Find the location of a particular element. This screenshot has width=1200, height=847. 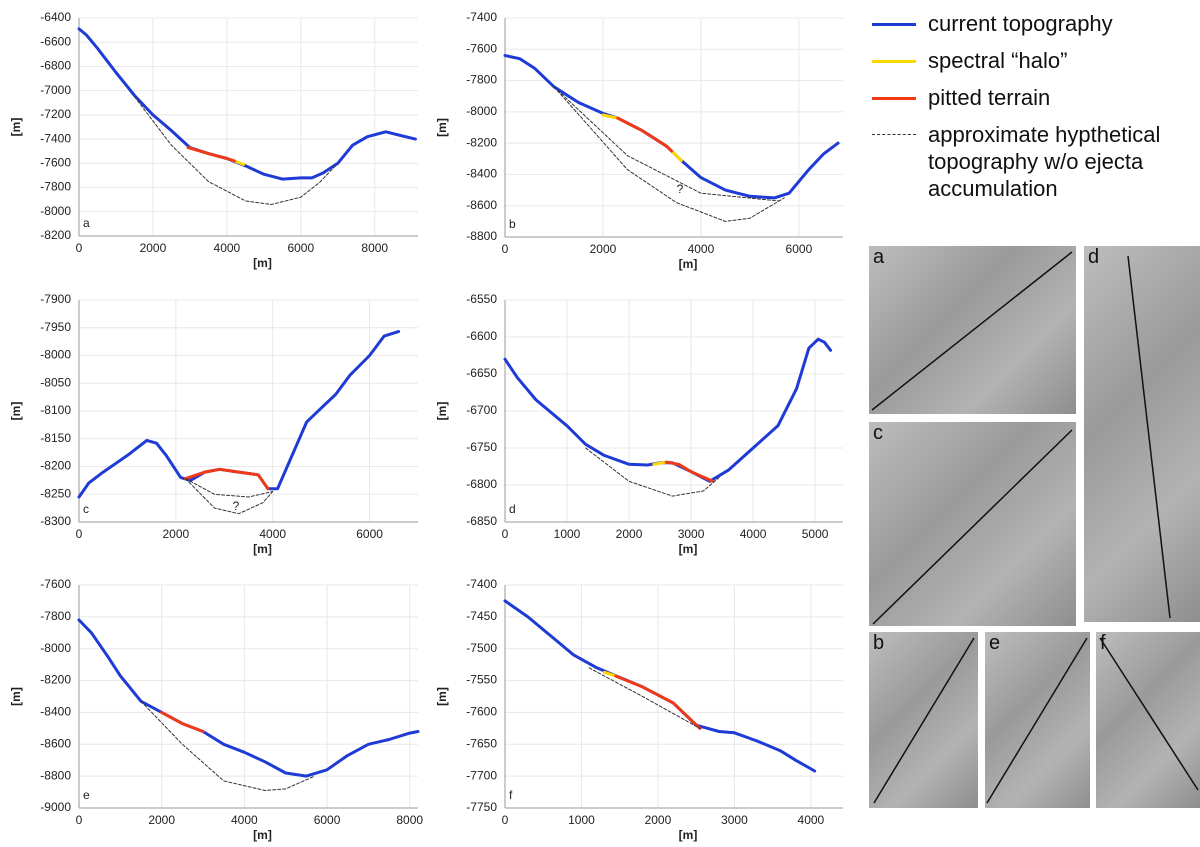

legend-label: spectral “halo” is located at coordinates (998, 60).